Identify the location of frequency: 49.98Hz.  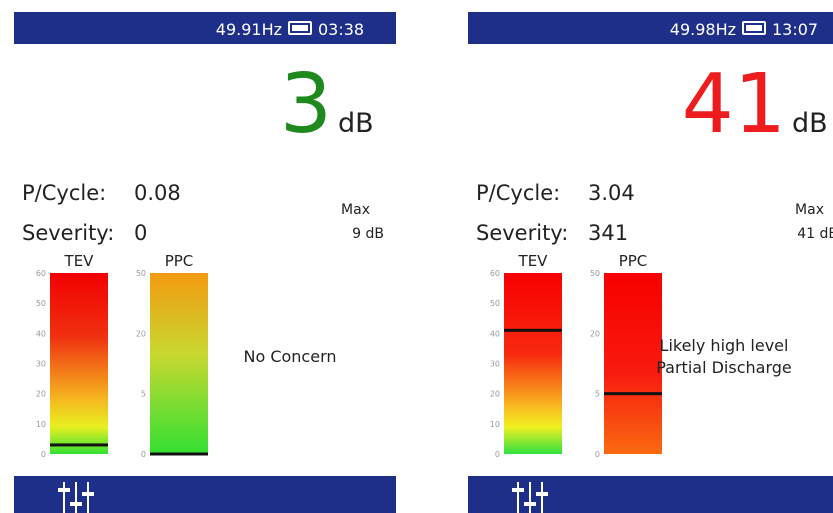
(703, 29).